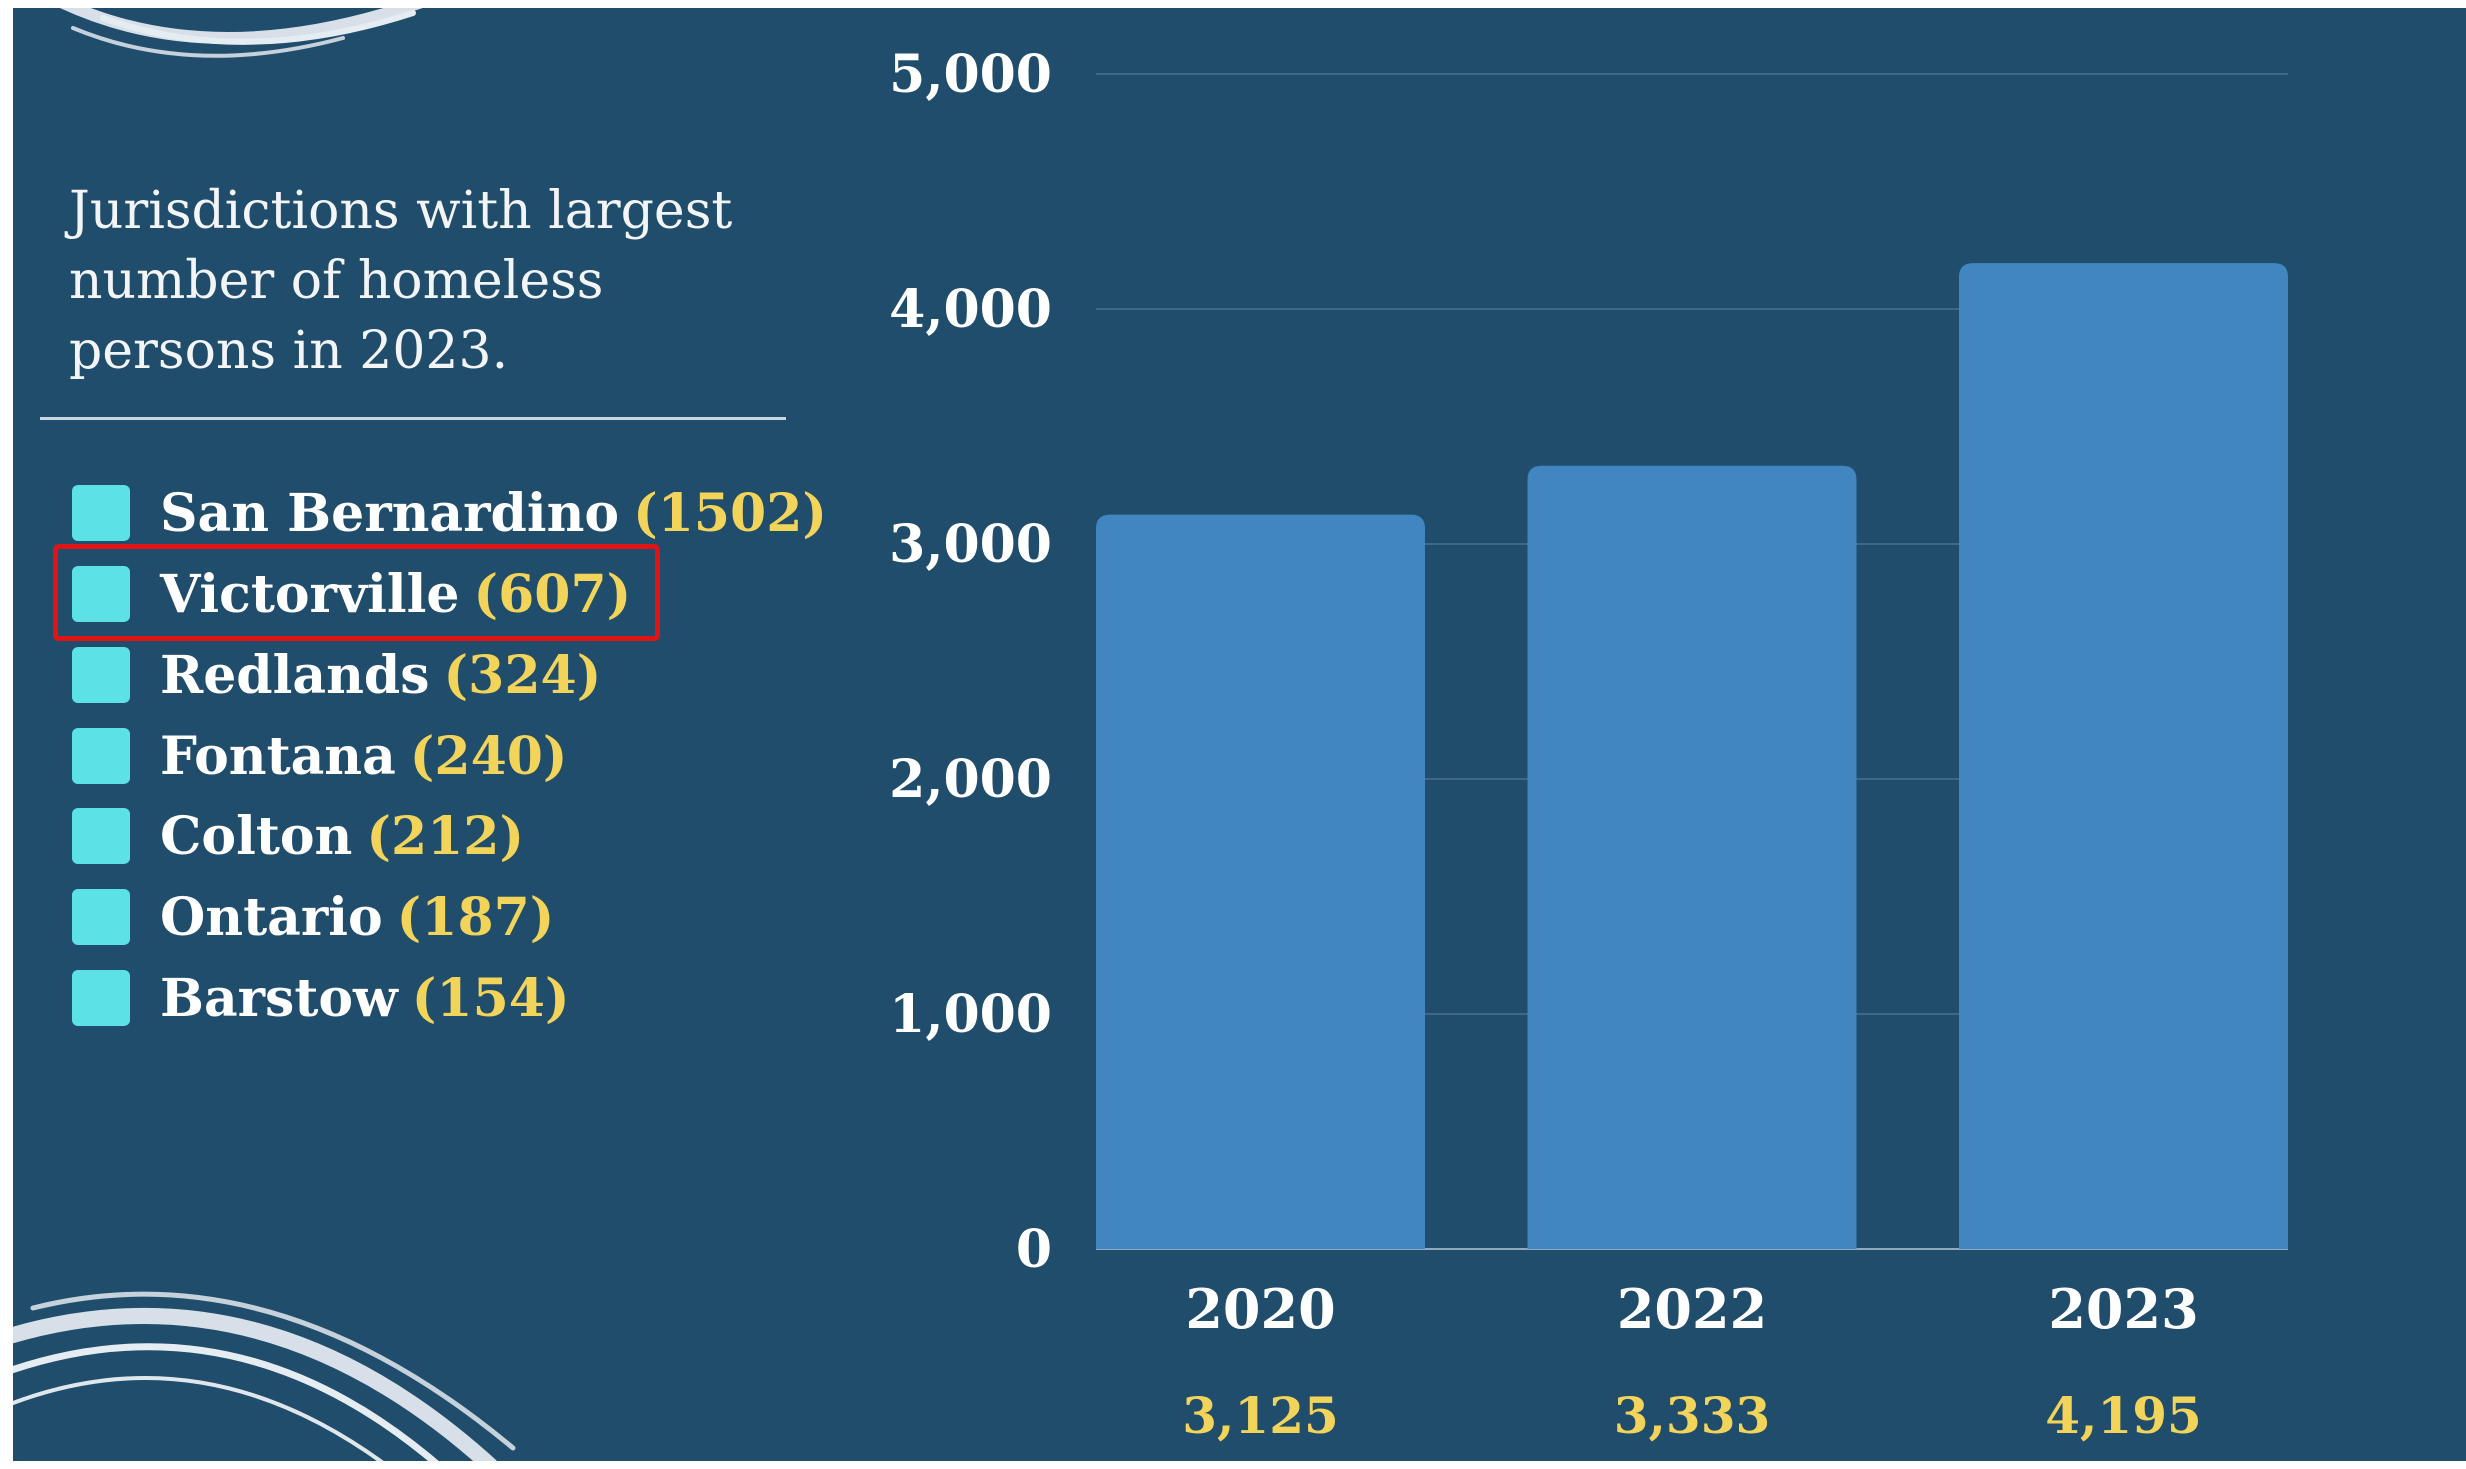  Describe the element at coordinates (310, 594) in the screenshot. I see `legend-item-name: Victorville` at that location.